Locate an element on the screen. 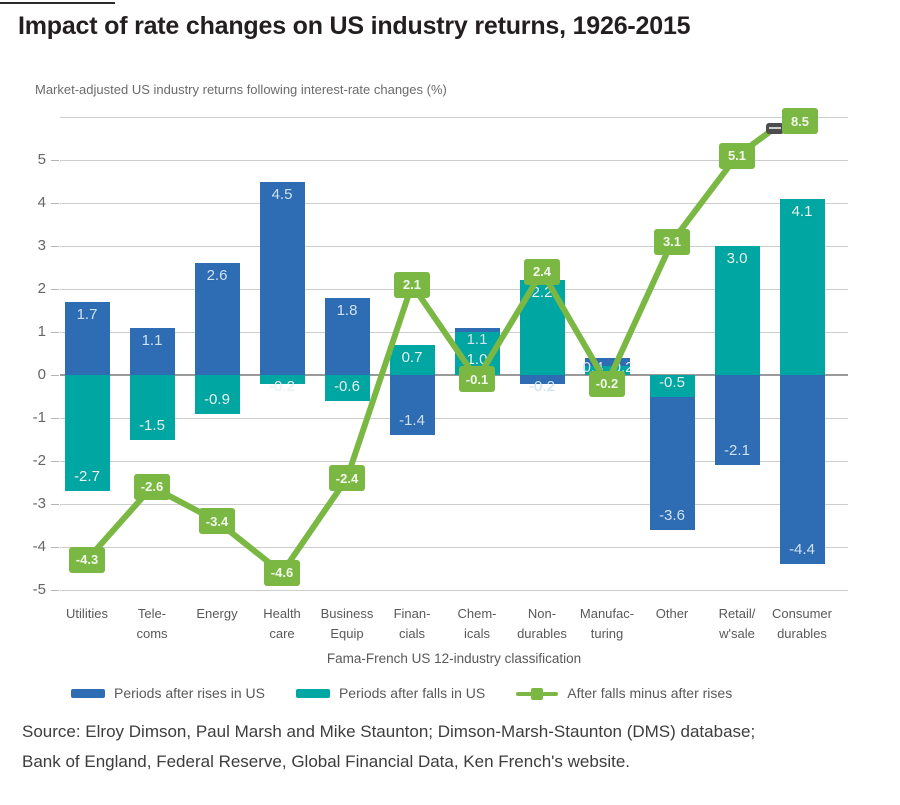 The width and height of the screenshot is (900, 805). bar-value-label: 4.1 is located at coordinates (802, 211).